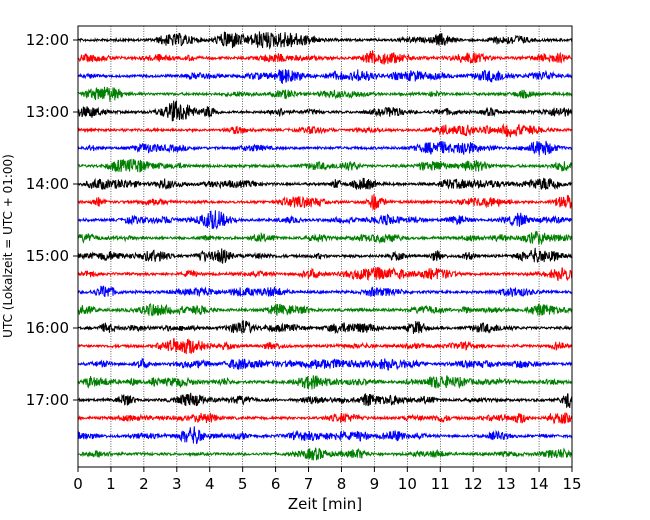 The image size is (650, 520). Describe the element at coordinates (571, 484) in the screenshot. I see `x-tick-label: 15` at that location.